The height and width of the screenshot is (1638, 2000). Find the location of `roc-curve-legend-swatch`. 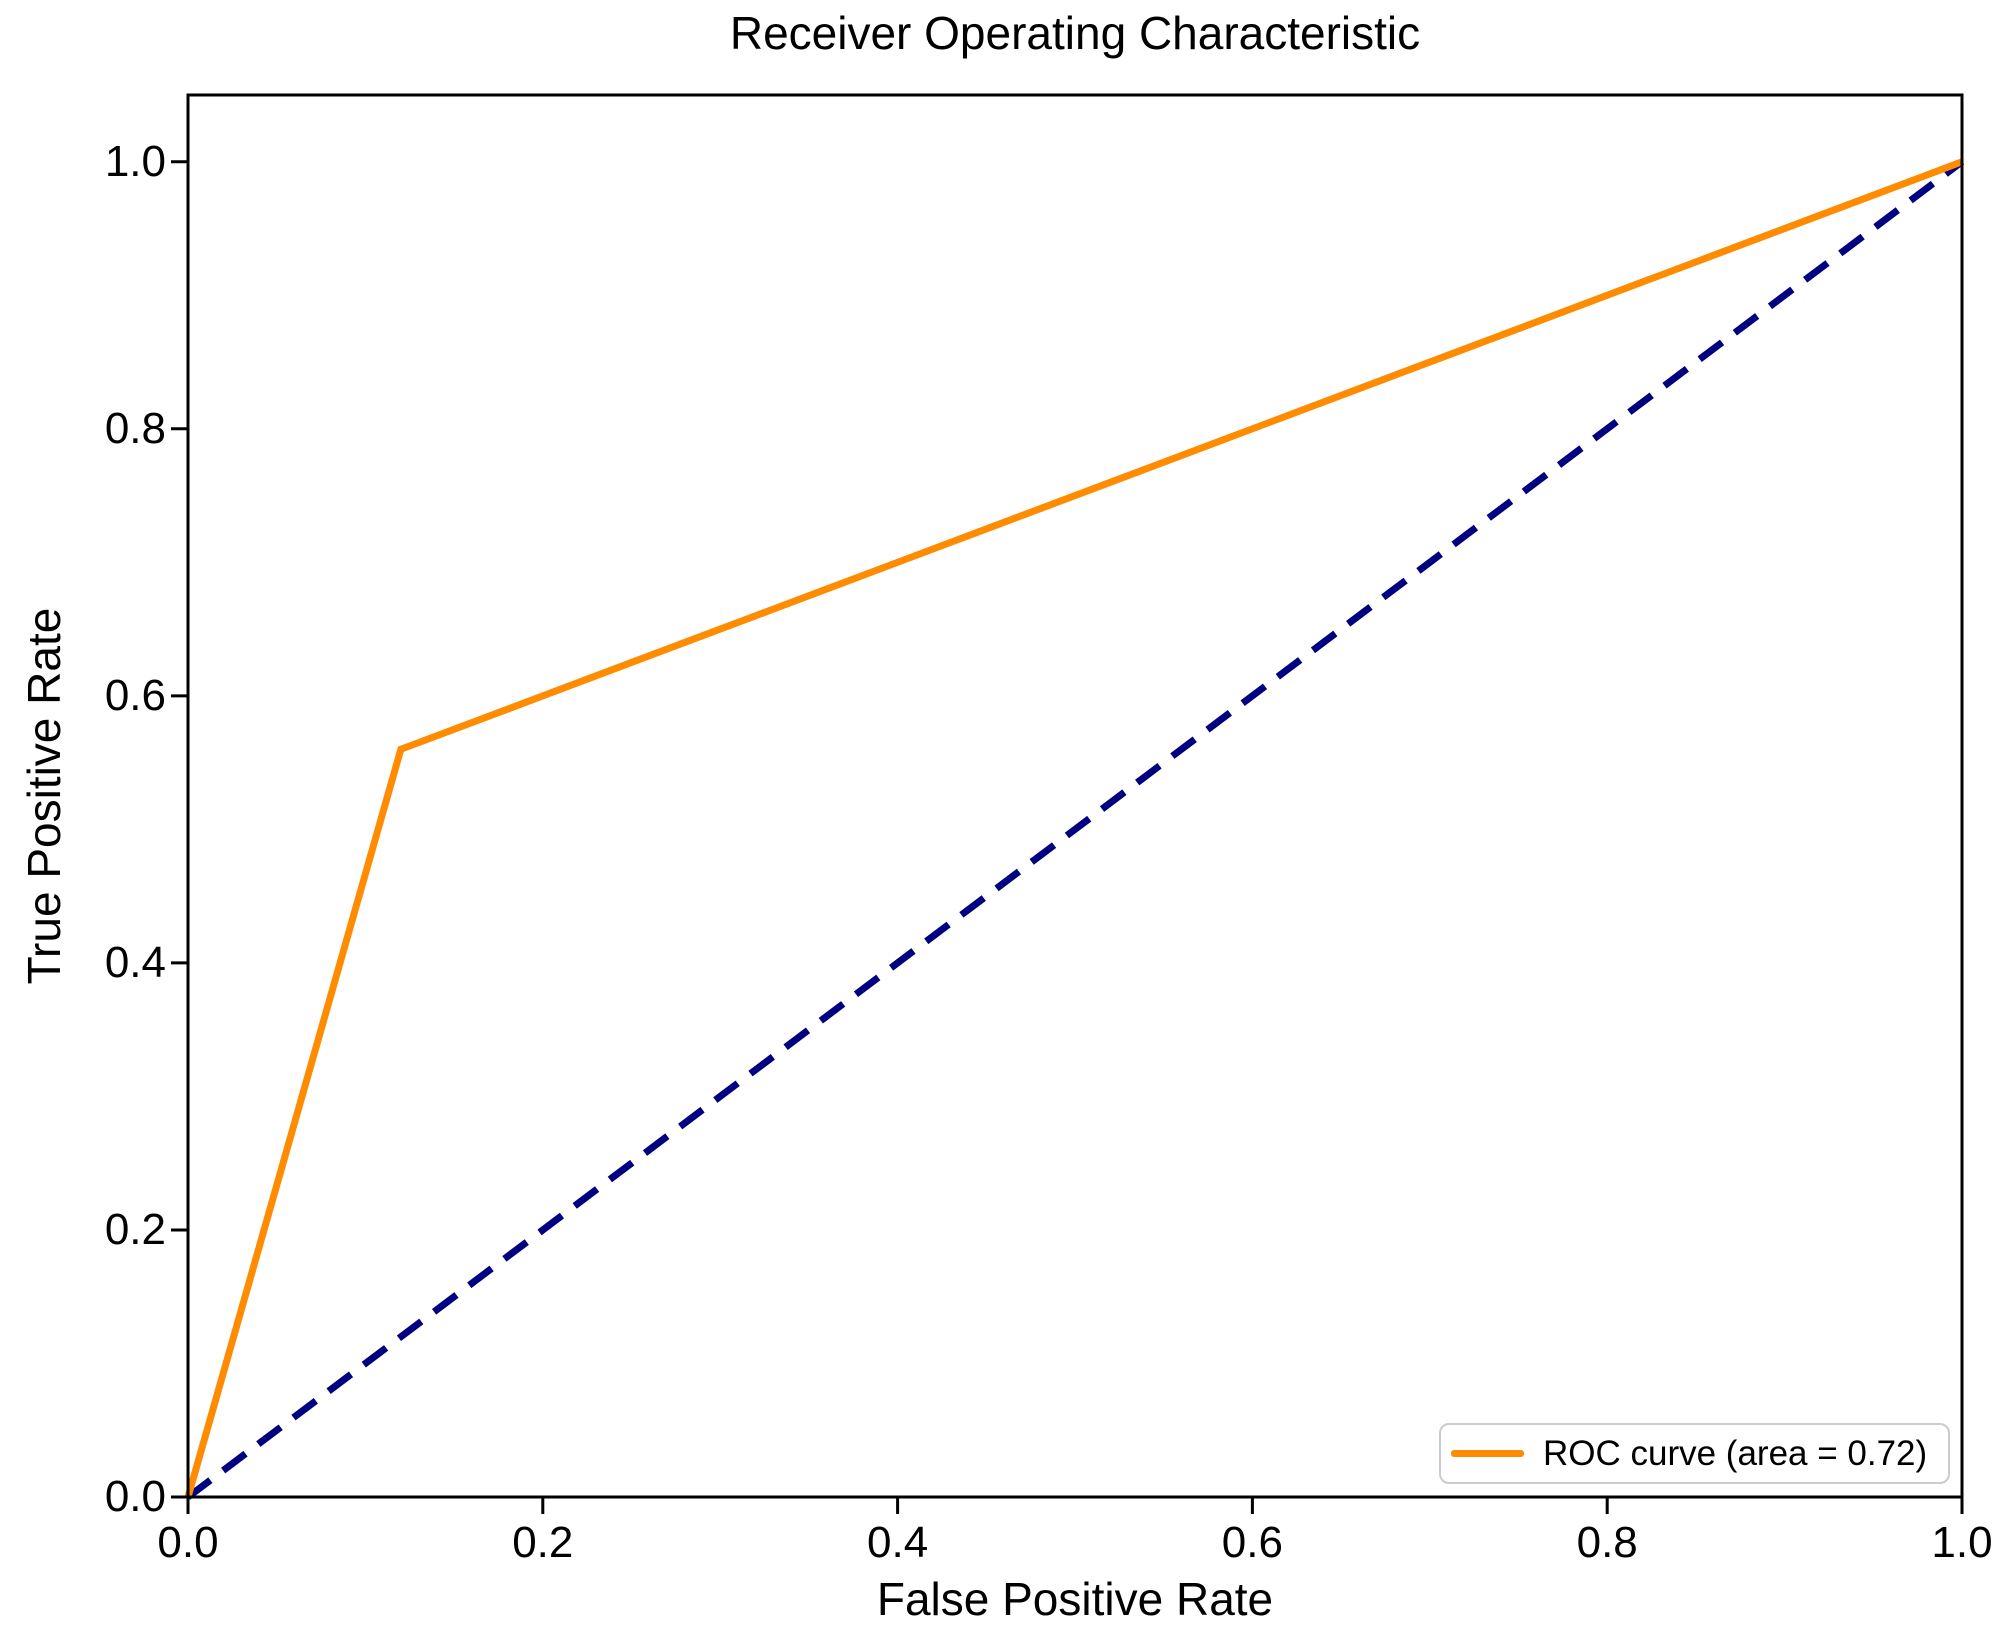

roc-curve-legend-swatch is located at coordinates (1487, 1453).